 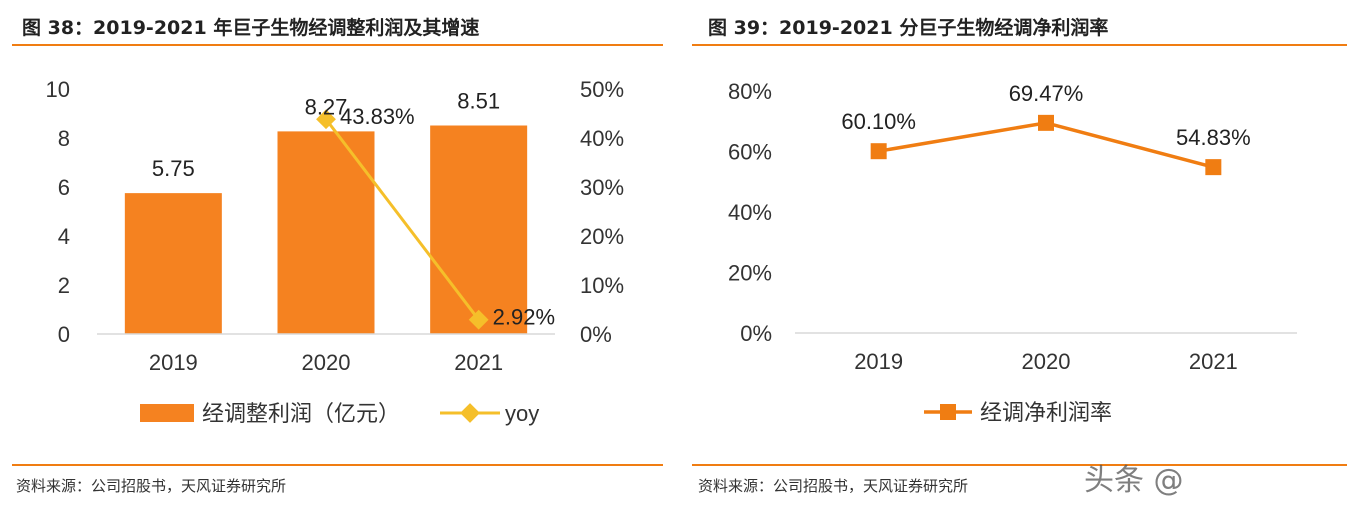 I want to click on y-tick-label: 80%, so click(x=750, y=91).